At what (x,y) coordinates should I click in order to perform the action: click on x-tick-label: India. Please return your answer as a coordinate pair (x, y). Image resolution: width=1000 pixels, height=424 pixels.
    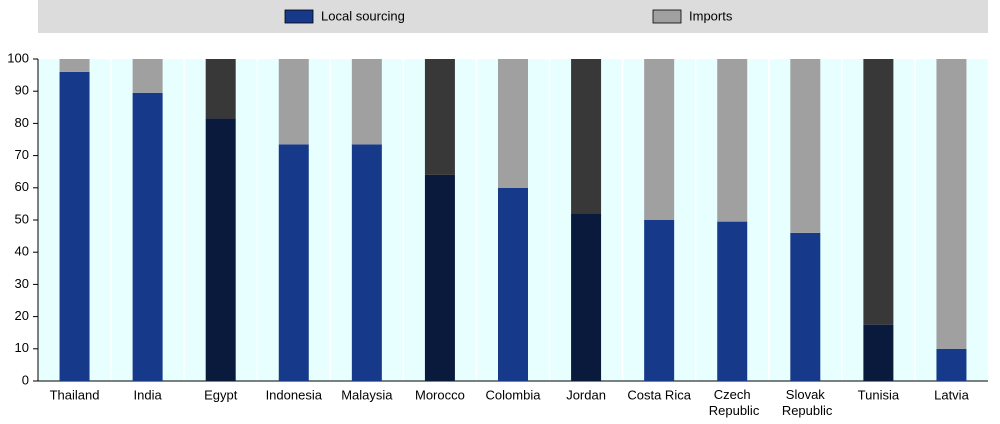
    Looking at the image, I should click on (148, 394).